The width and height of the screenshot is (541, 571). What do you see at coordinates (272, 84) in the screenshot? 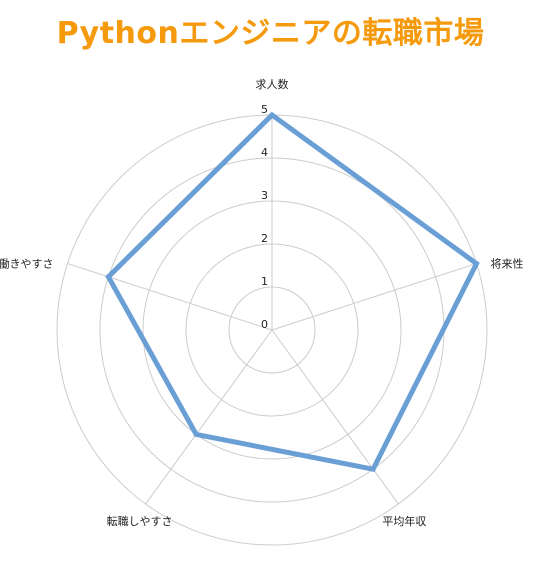
I see `axis-label: 求人数` at bounding box center [272, 84].